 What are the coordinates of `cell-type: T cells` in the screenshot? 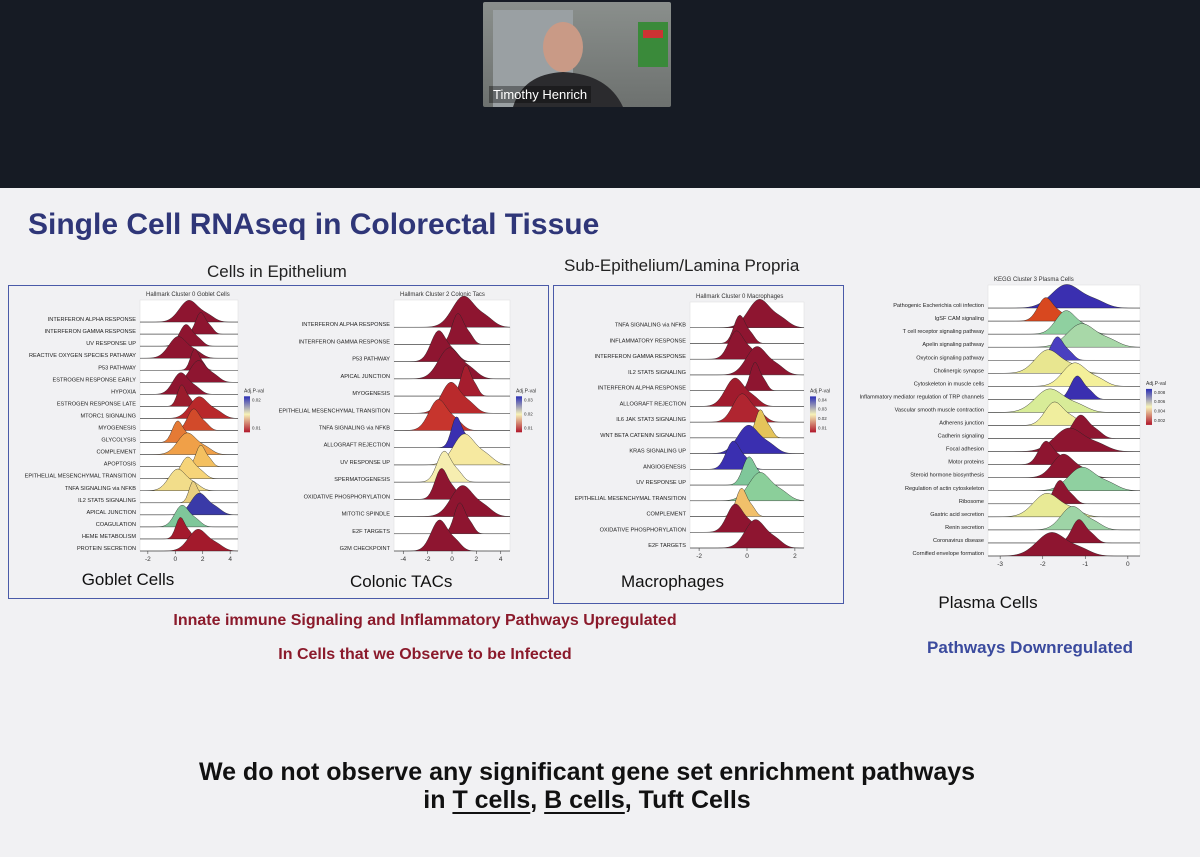 It's located at (491, 800).